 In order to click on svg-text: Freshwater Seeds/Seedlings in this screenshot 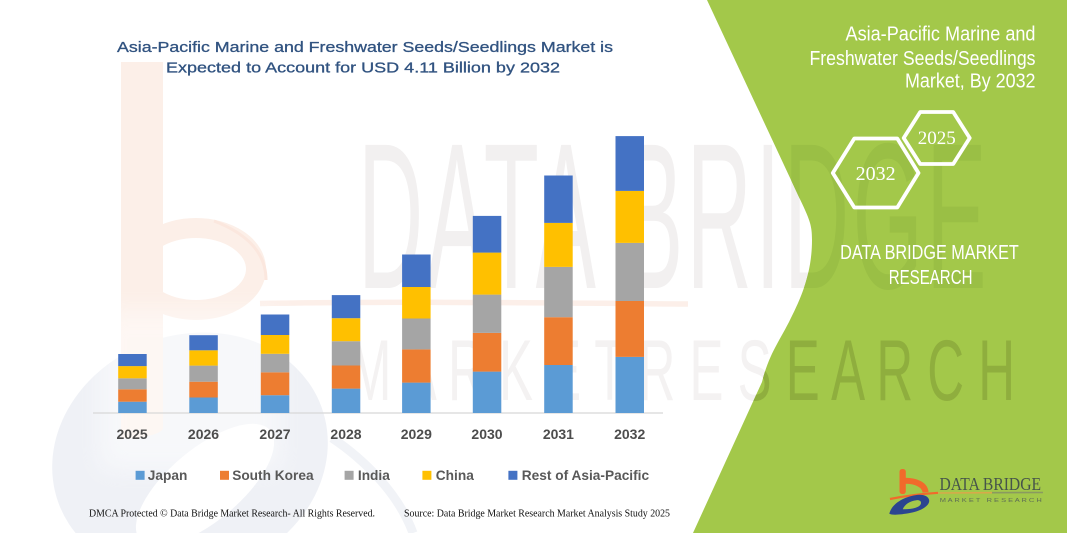, I will do `click(923, 59)`.